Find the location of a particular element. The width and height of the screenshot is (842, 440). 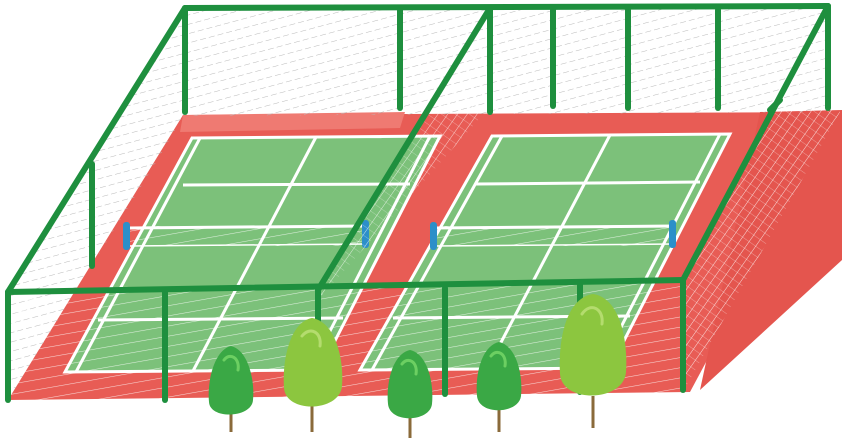

surround-right-edge is located at coordinates (771, 250).